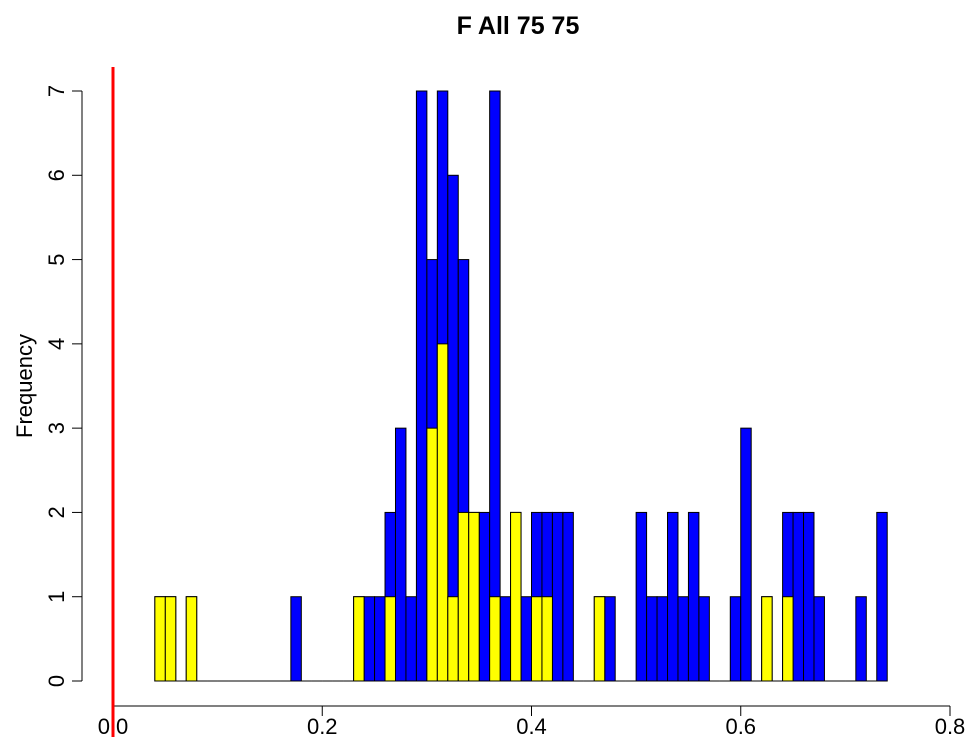 The height and width of the screenshot is (737, 968). Describe the element at coordinates (56, 175) in the screenshot. I see `y-tick-label: 6` at that location.